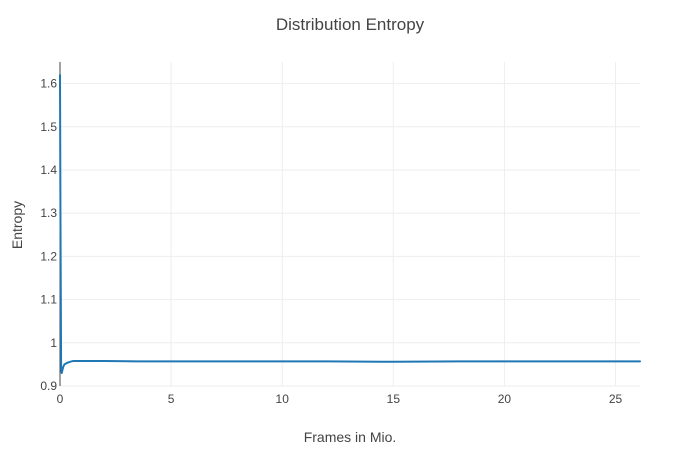 This screenshot has height=455, width=700. What do you see at coordinates (350, 24) in the screenshot?
I see `chart-title: Distribution Entropy` at bounding box center [350, 24].